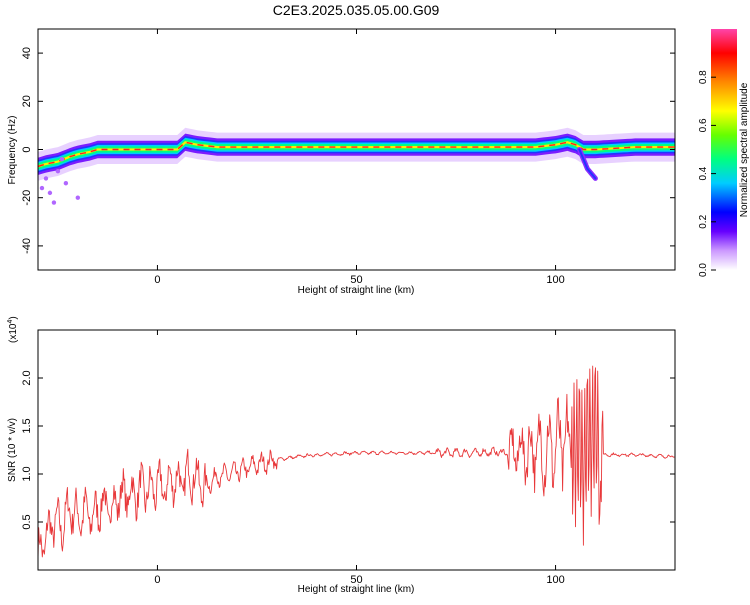 This screenshot has height=605, width=750. What do you see at coordinates (555, 280) in the screenshot?
I see `spectrogram-x-tick-label: 100` at bounding box center [555, 280].